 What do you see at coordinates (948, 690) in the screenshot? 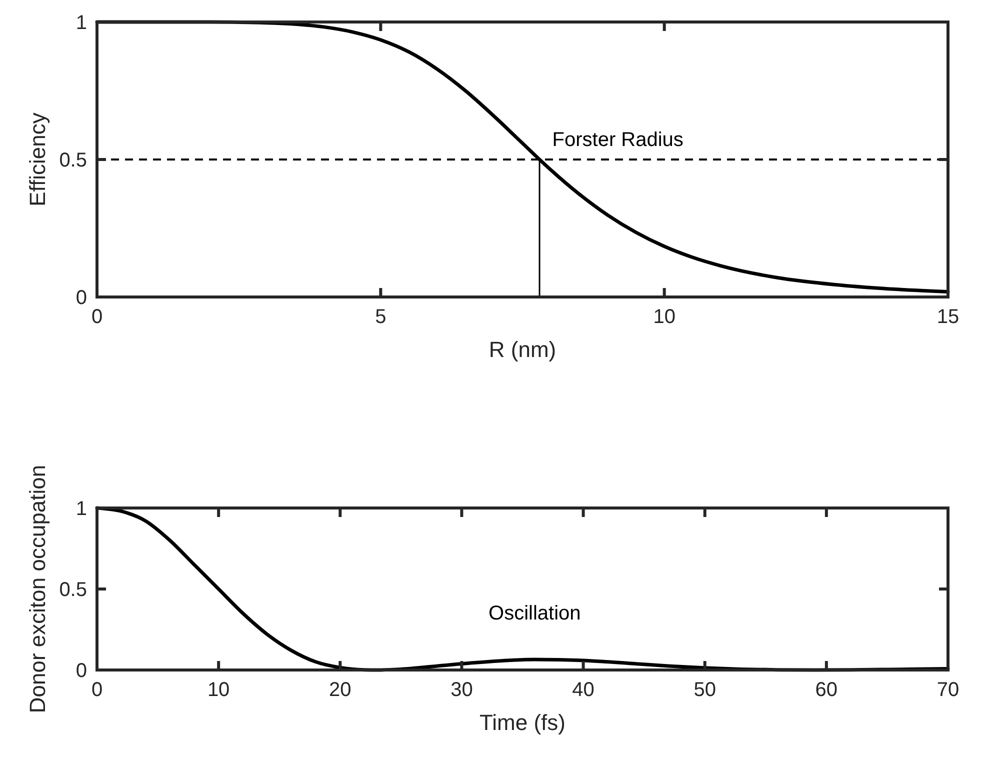
I see `x-tick-label: 70` at bounding box center [948, 690].